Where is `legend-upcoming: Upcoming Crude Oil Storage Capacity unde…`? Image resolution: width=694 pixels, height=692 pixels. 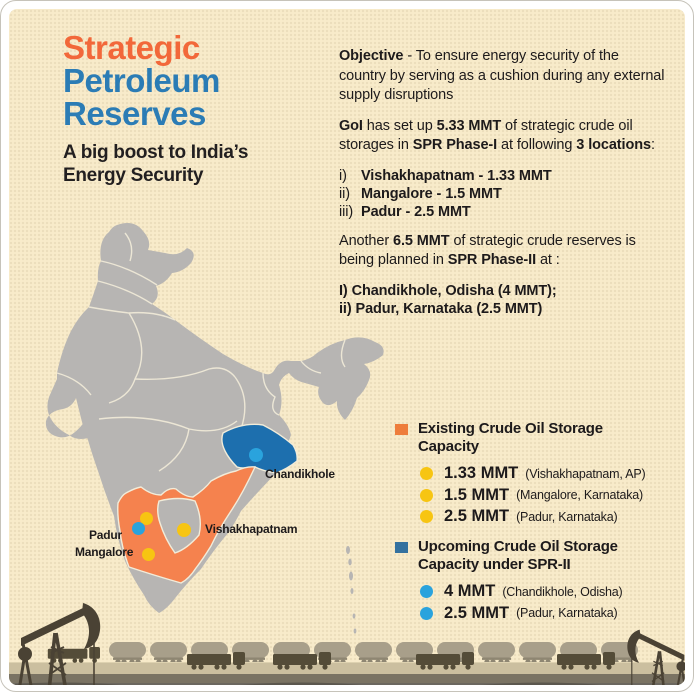
legend-upcoming: Upcoming Crude Oil Storage Capacity unde… is located at coordinates (537, 581).